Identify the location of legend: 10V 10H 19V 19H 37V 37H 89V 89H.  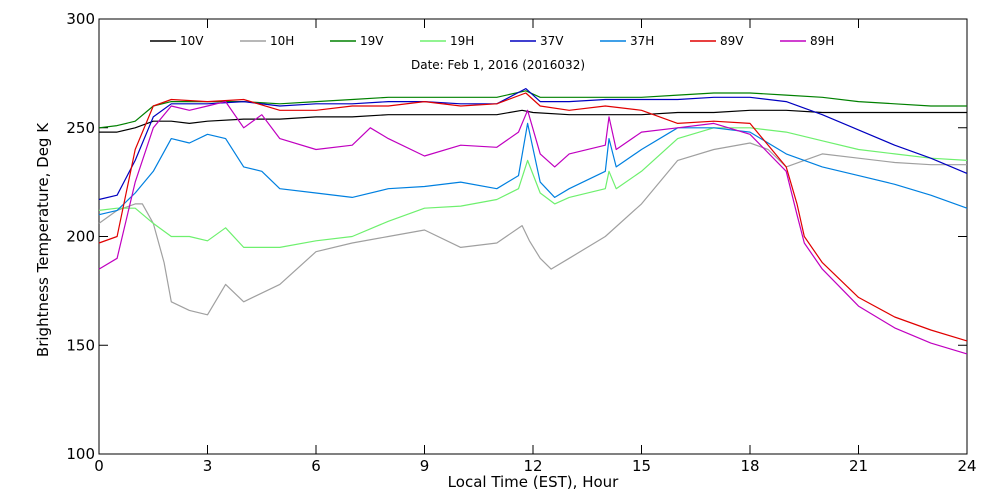
(492, 41).